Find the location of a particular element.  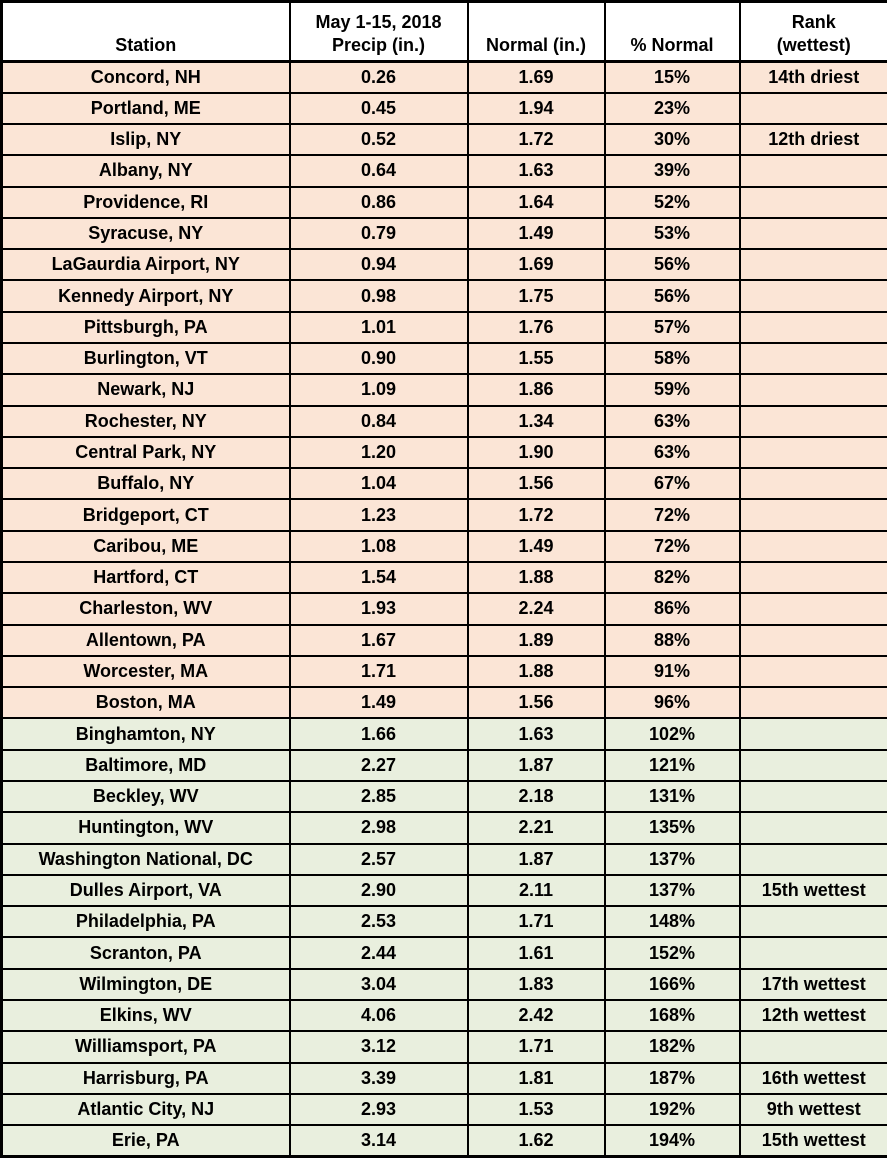

station-cell: Pittsburgh, PA is located at coordinates (145, 327).